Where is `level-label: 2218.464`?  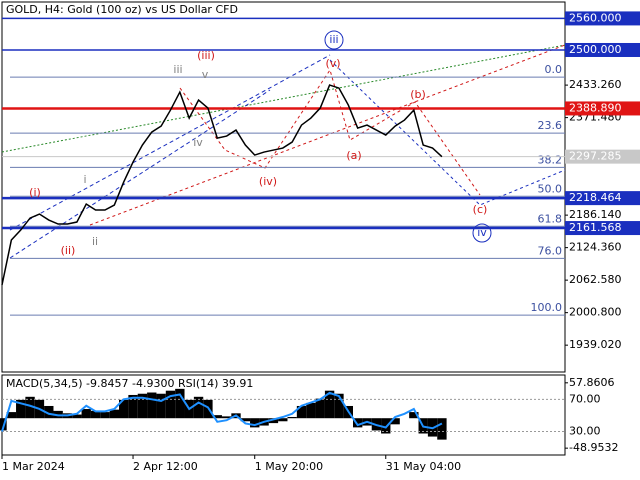 level-label: 2218.464 is located at coordinates (595, 197).